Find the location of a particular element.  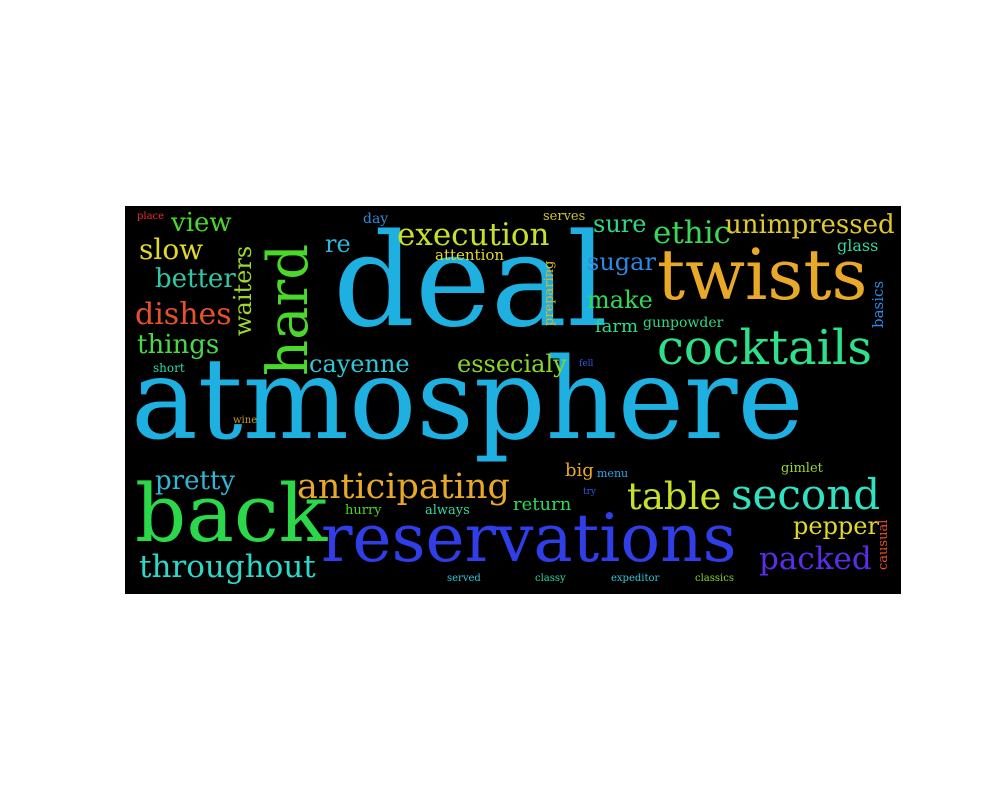

word-menu: menu is located at coordinates (613, 473).